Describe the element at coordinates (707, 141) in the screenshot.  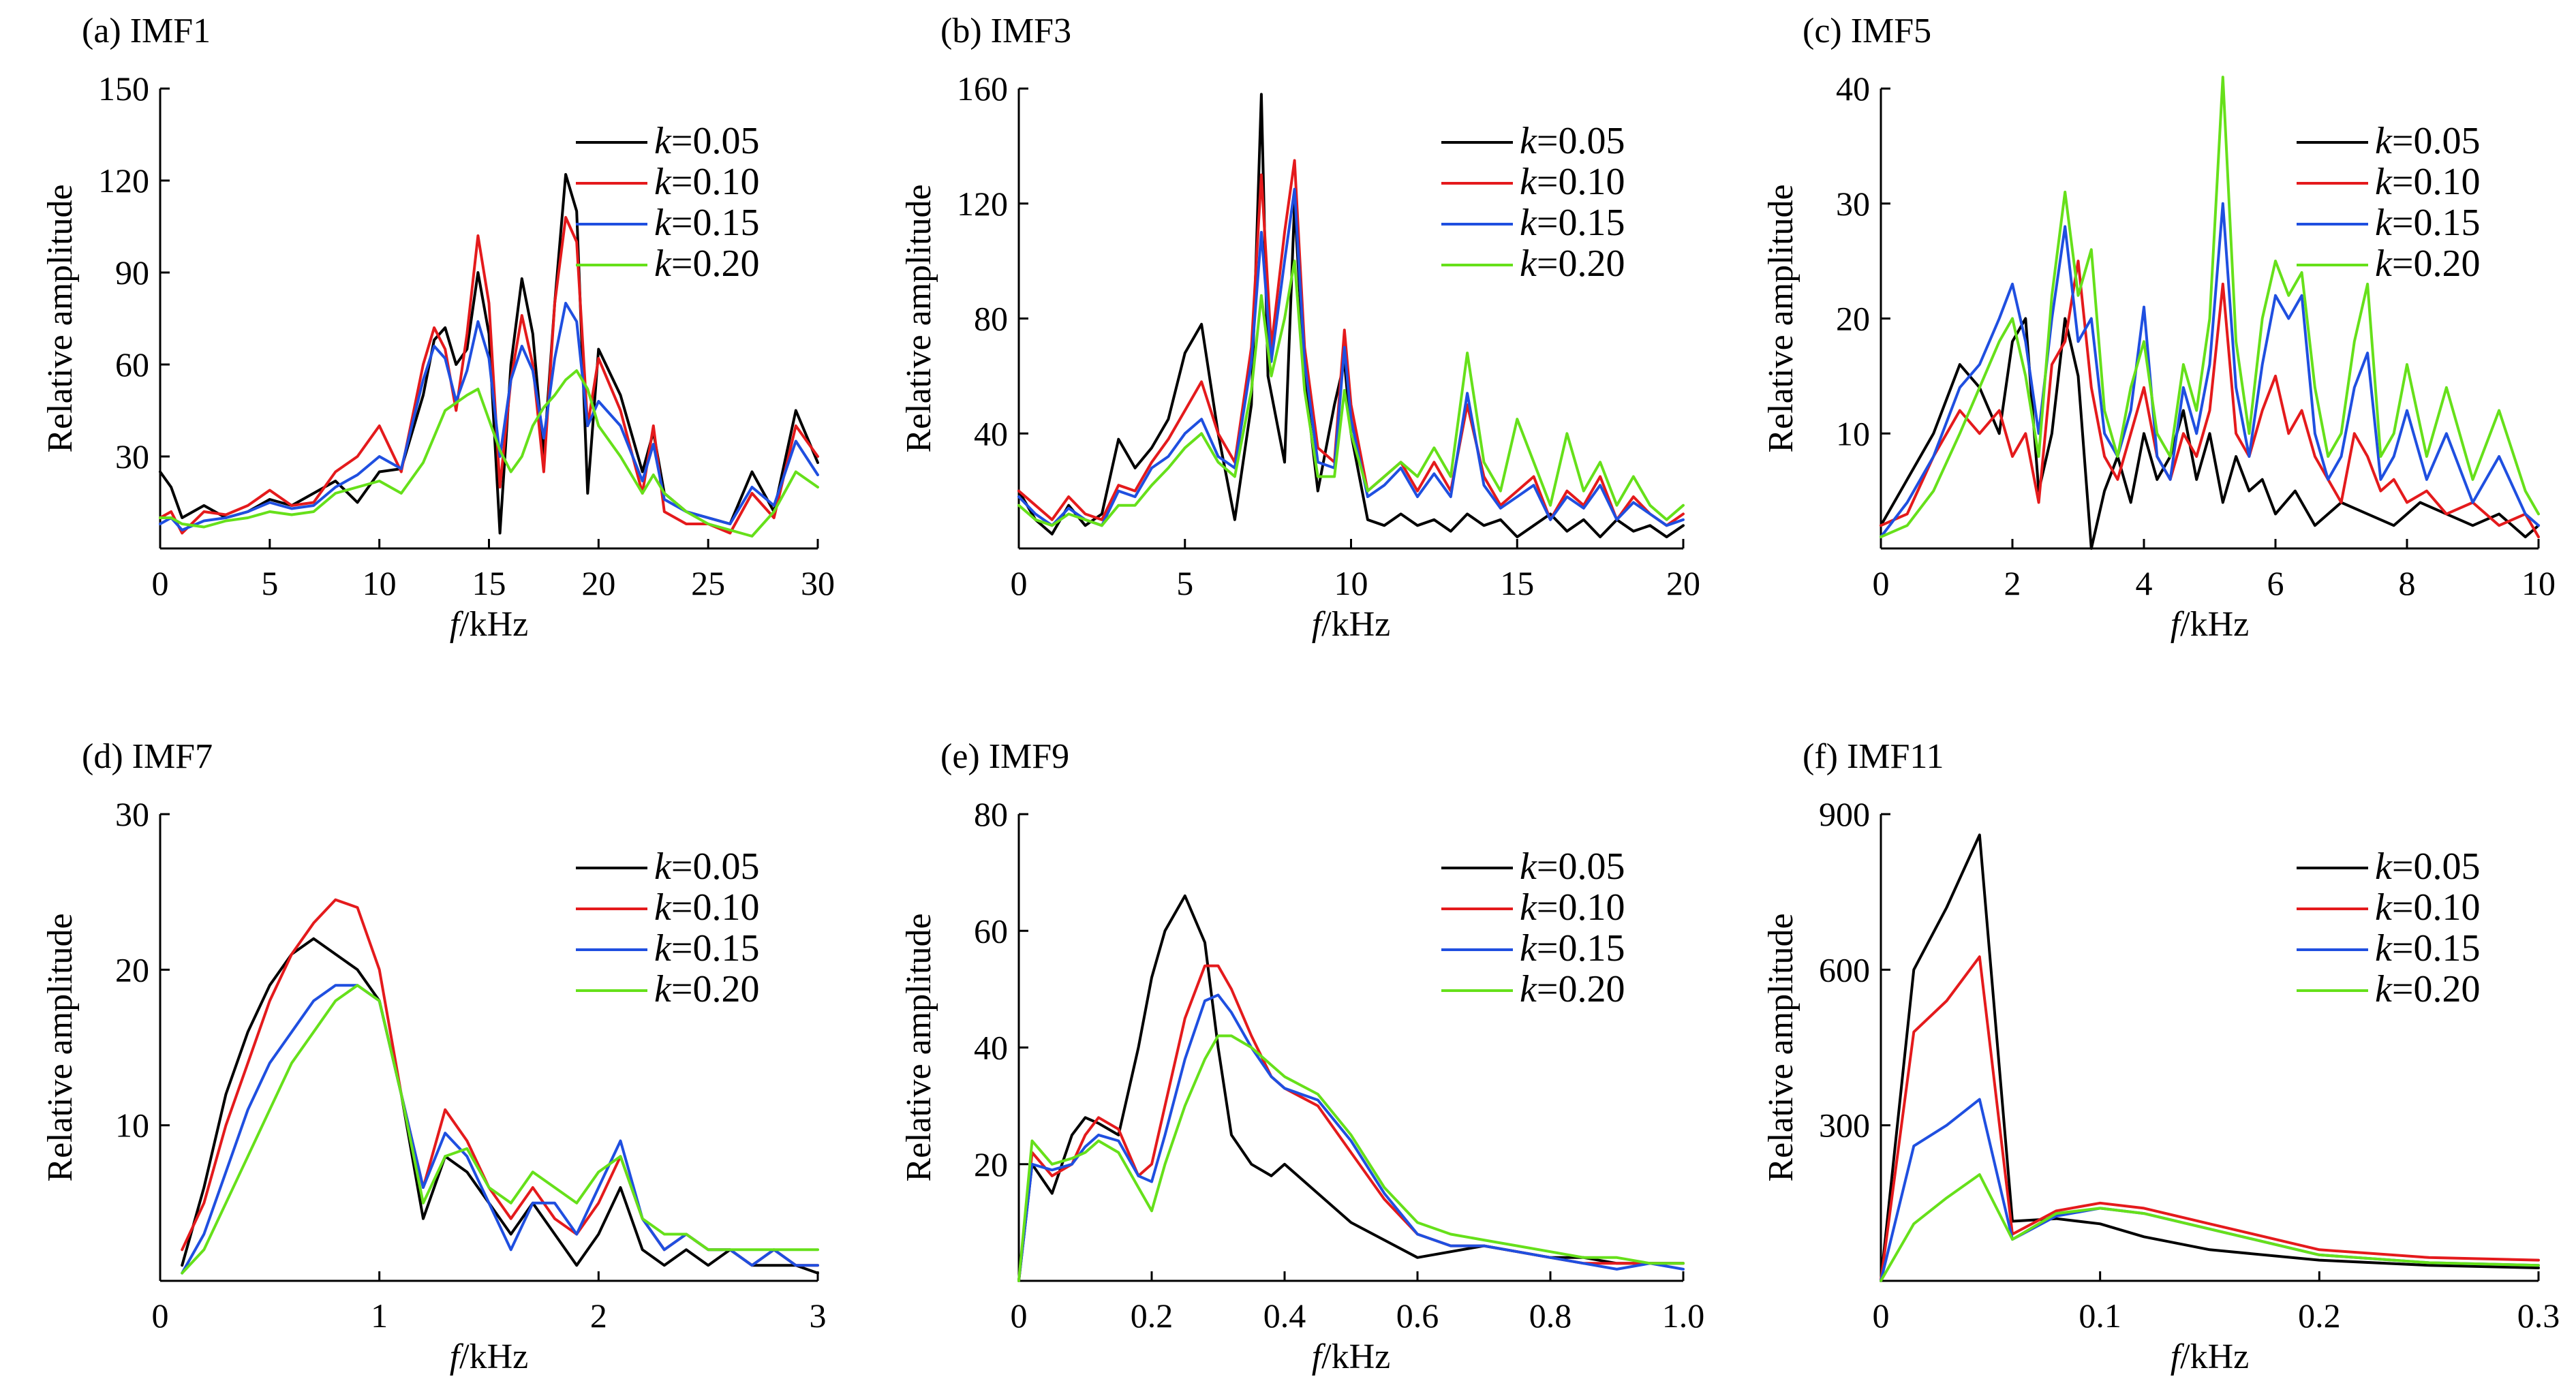
I see `legend-entry-imf1-1: k=0.05` at that location.